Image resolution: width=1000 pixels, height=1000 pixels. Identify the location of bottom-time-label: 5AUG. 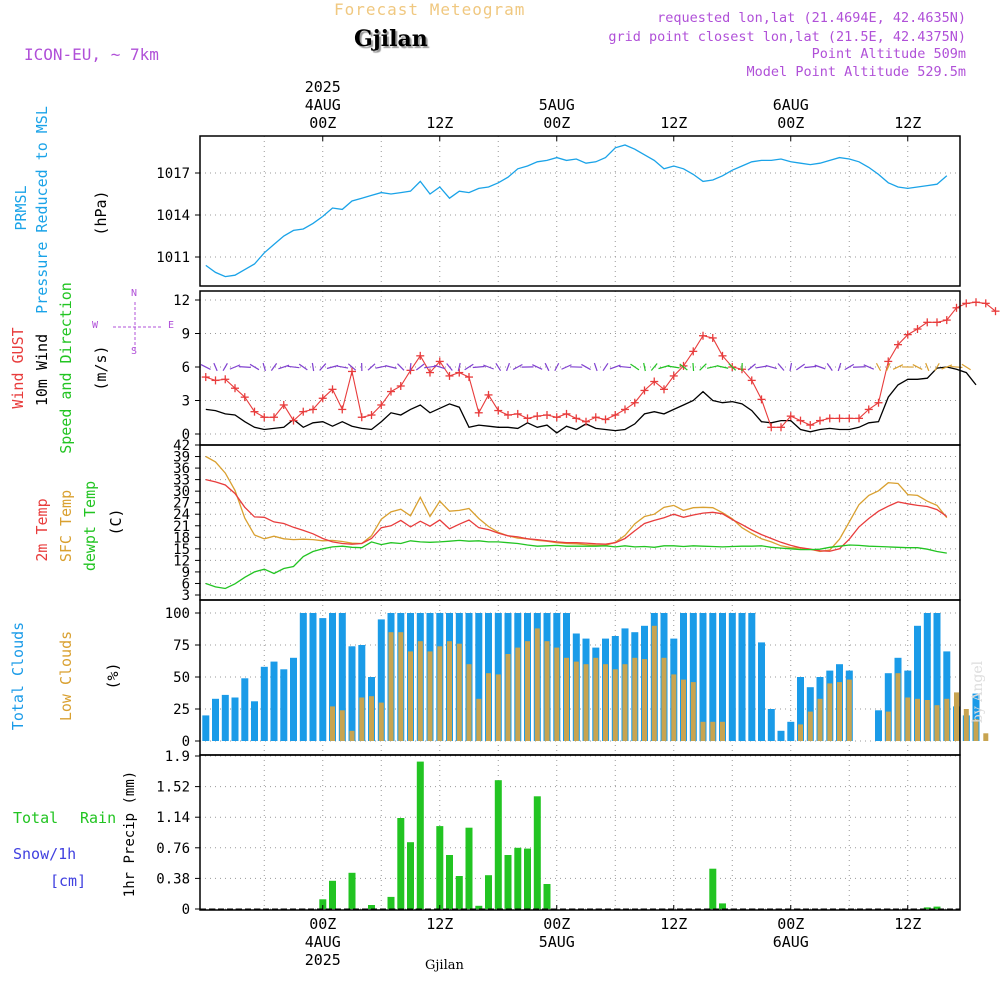
(557, 942).